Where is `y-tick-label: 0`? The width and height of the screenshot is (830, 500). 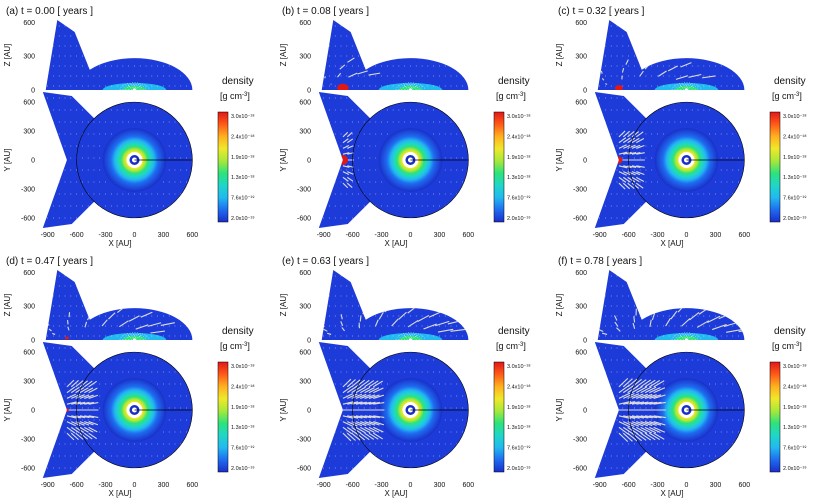 y-tick-label: 0 is located at coordinates (585, 411).